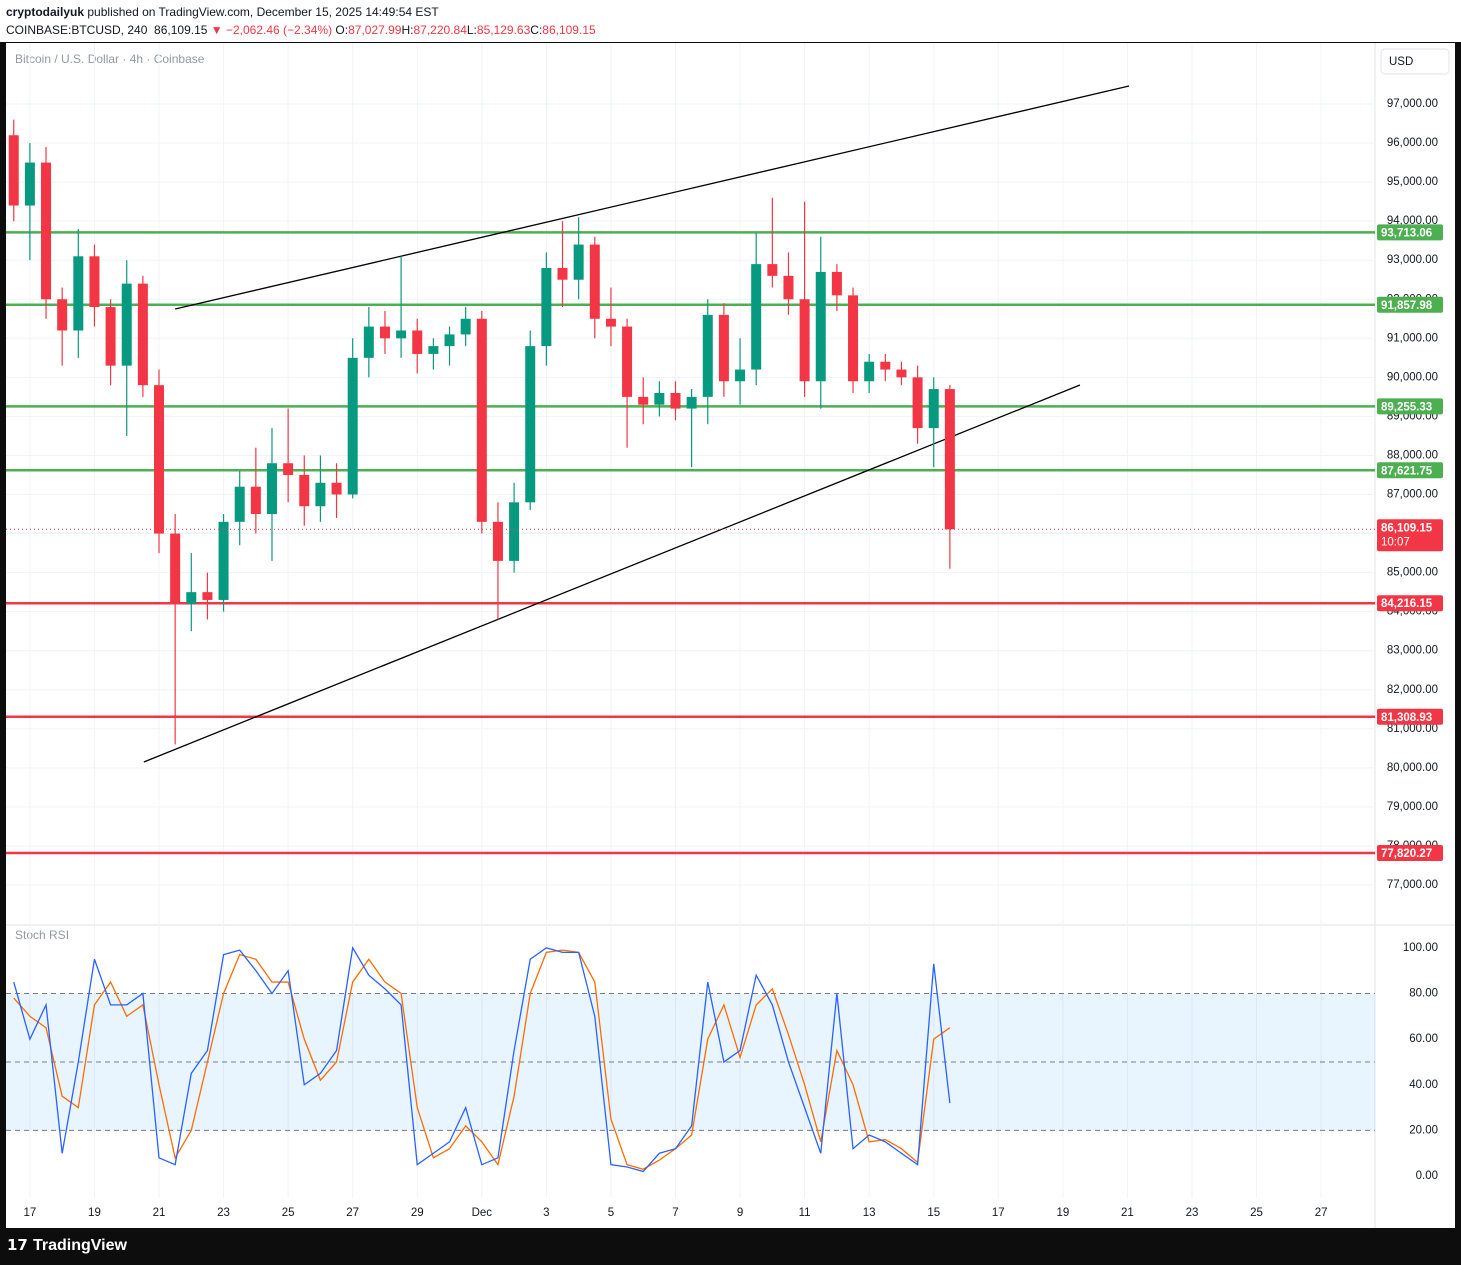 Image resolution: width=1461 pixels, height=1265 pixels. I want to click on x-tick-label: 11, so click(805, 1213).